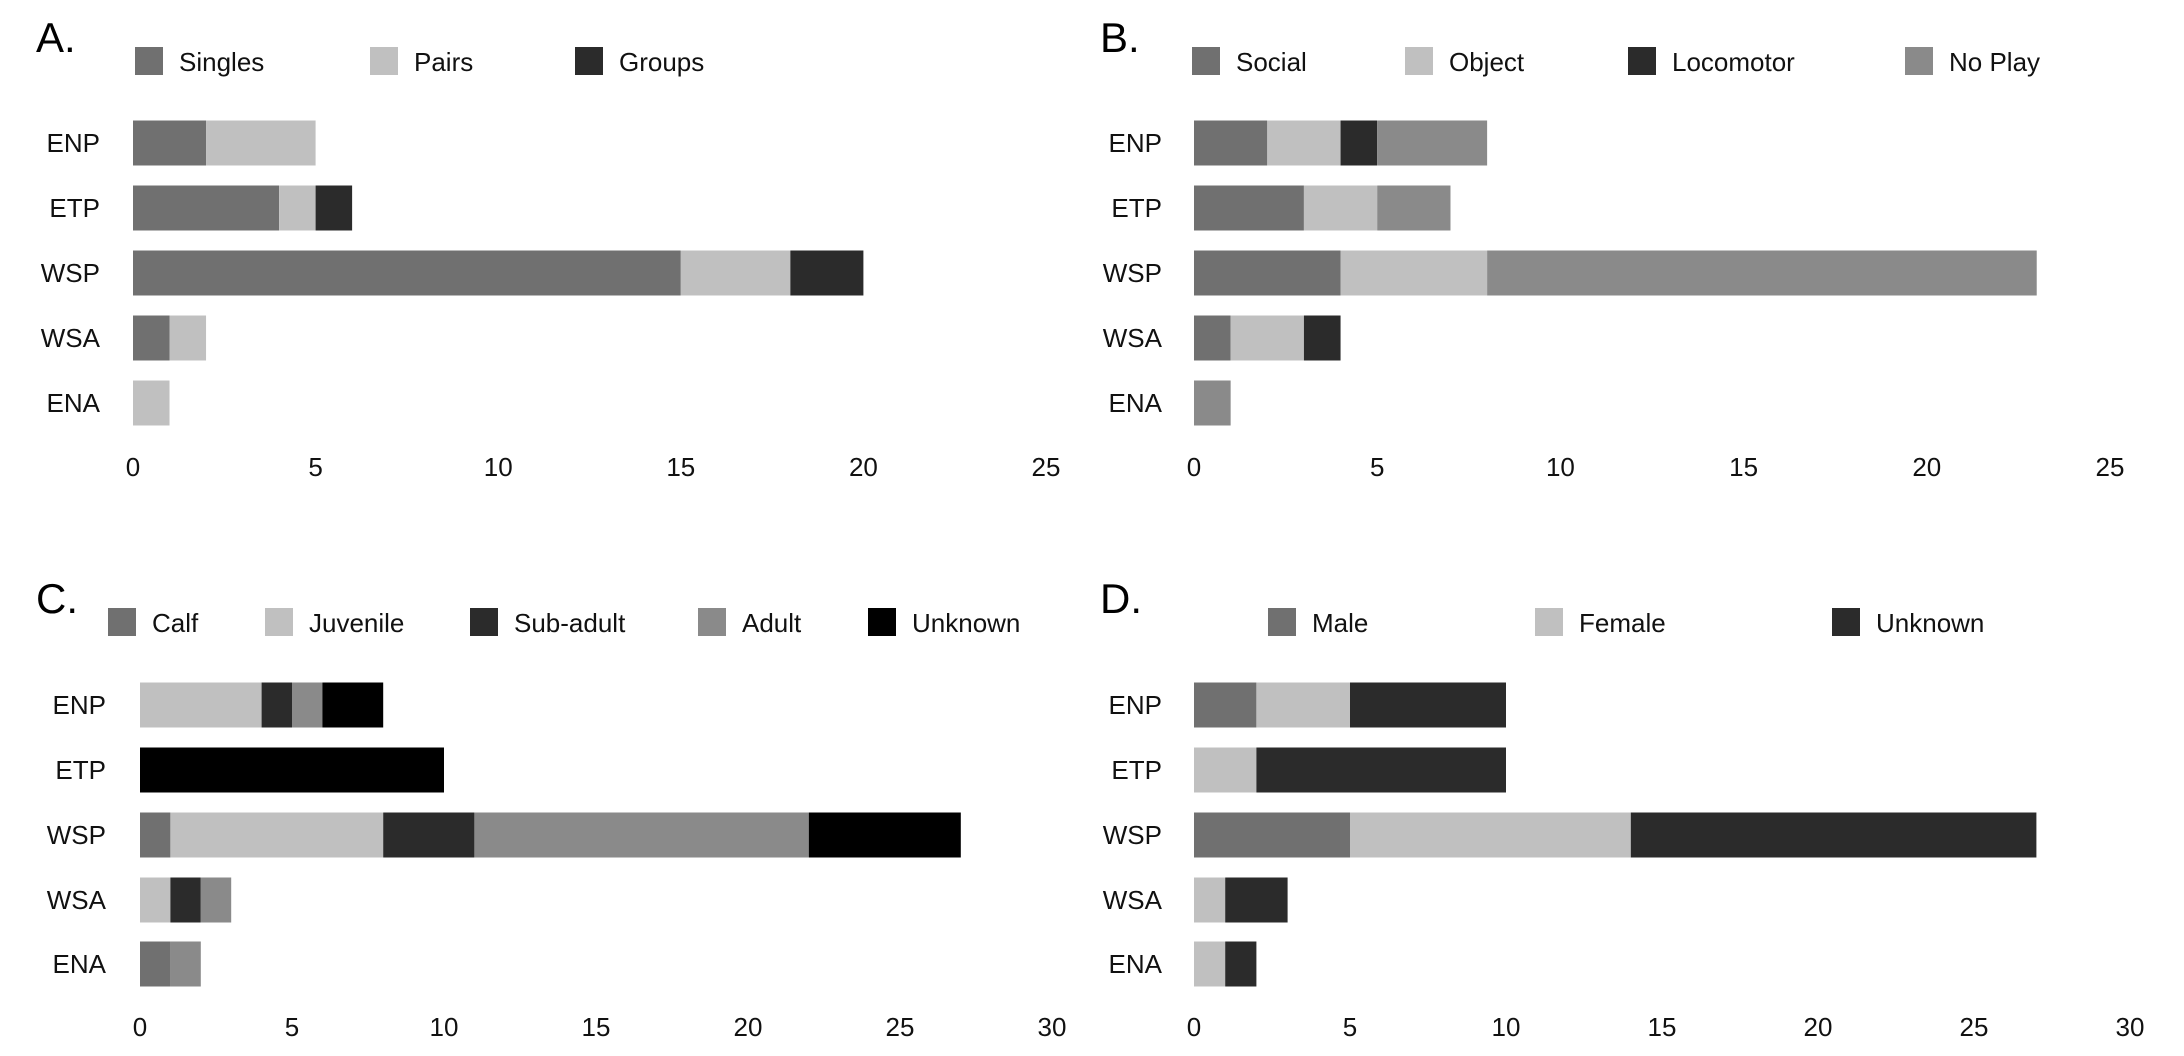  I want to click on bar-wsa-locomotor, so click(1322, 338).